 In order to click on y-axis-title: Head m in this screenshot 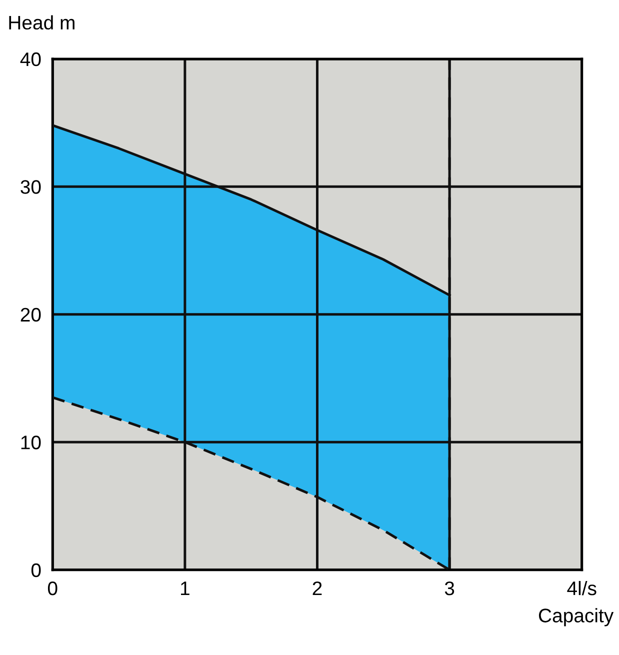, I will do `click(41, 22)`.